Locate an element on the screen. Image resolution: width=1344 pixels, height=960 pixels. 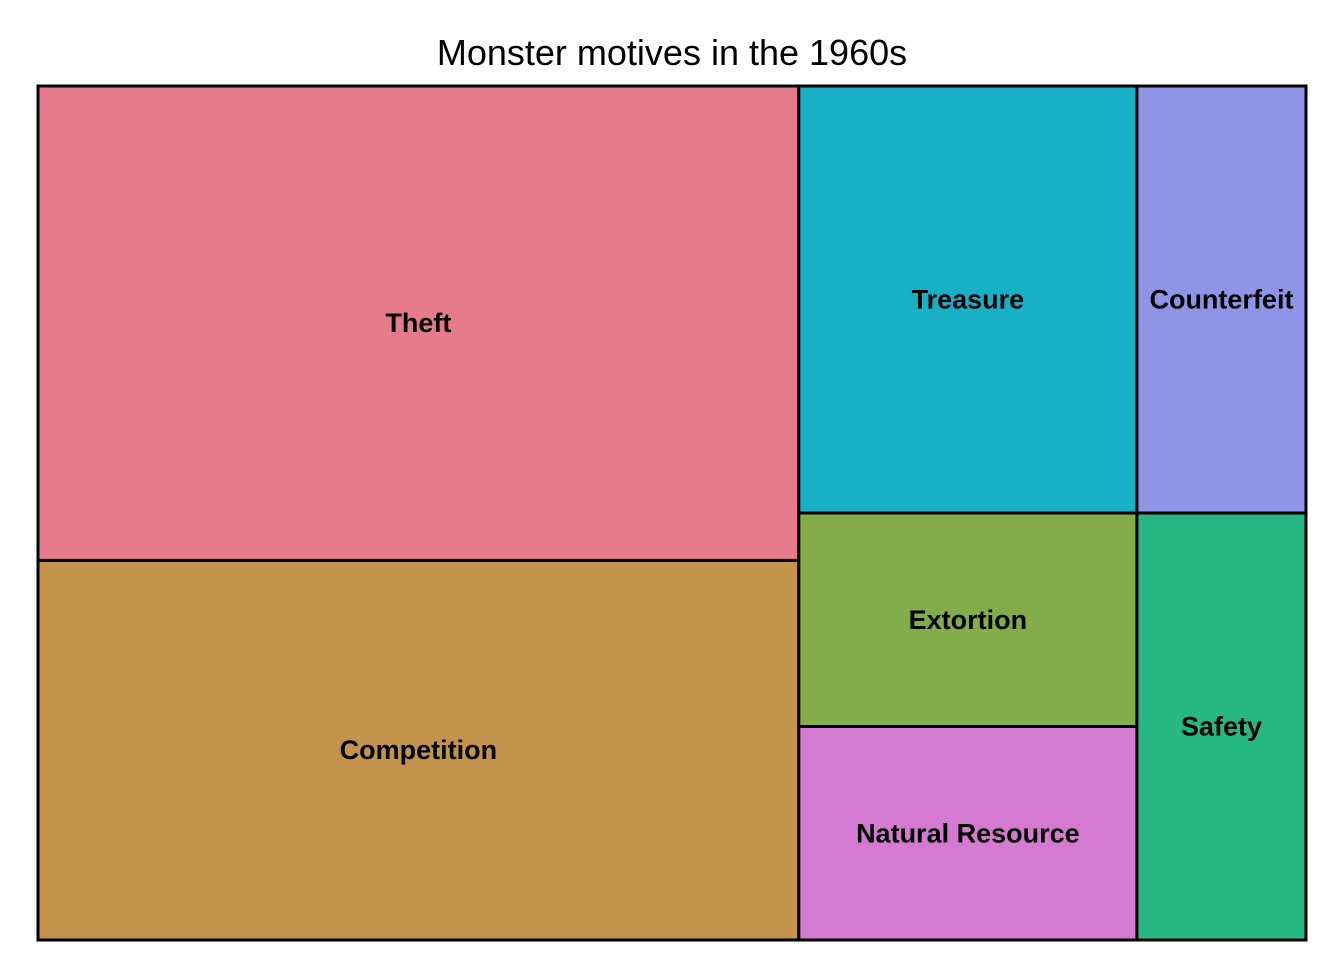
tile-label-treasure: Treasure is located at coordinates (968, 300).